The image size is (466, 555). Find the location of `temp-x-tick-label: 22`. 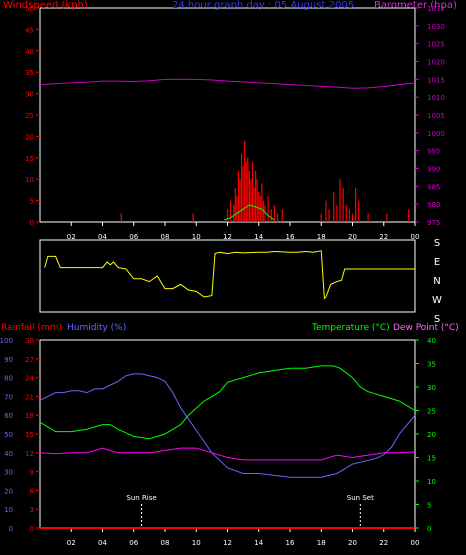

temp-x-tick-label: 22 is located at coordinates (383, 543).